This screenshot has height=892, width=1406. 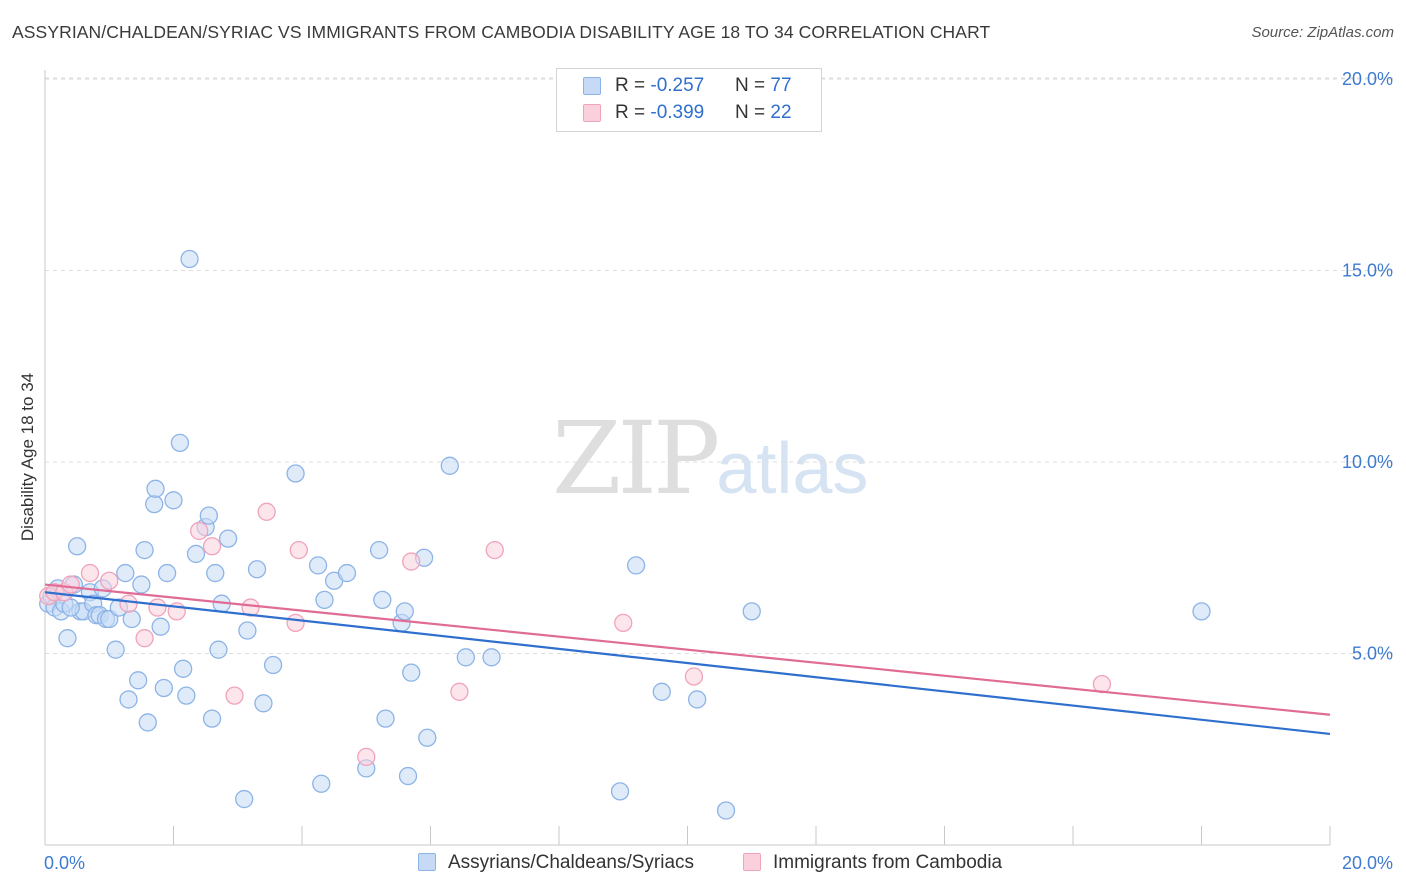 What do you see at coordinates (1367, 863) in the screenshot?
I see `x-tick-label: 20.0%` at bounding box center [1367, 863].